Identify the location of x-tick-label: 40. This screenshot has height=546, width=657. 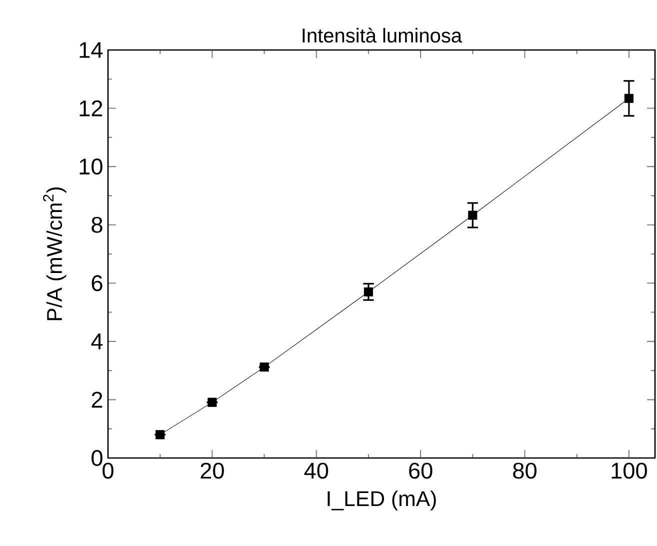
(316, 470).